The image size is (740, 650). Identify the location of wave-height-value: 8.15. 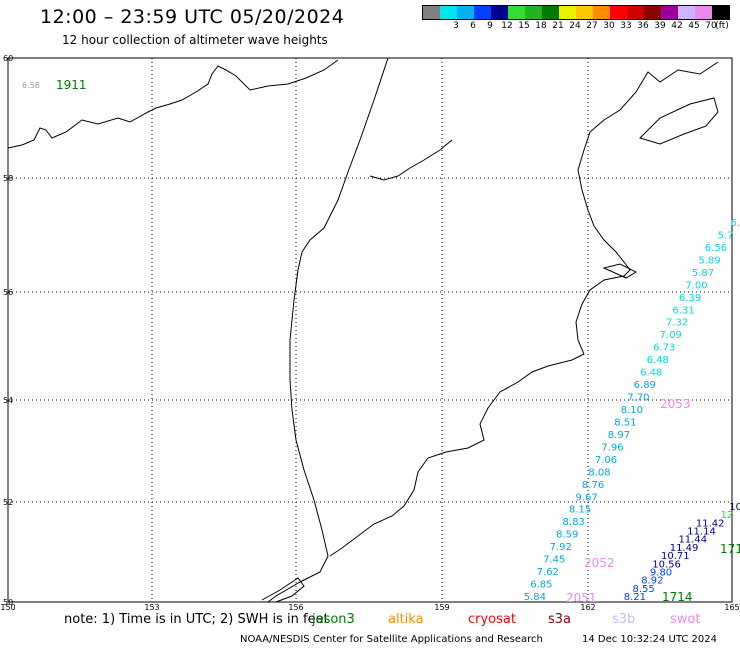
(580, 510).